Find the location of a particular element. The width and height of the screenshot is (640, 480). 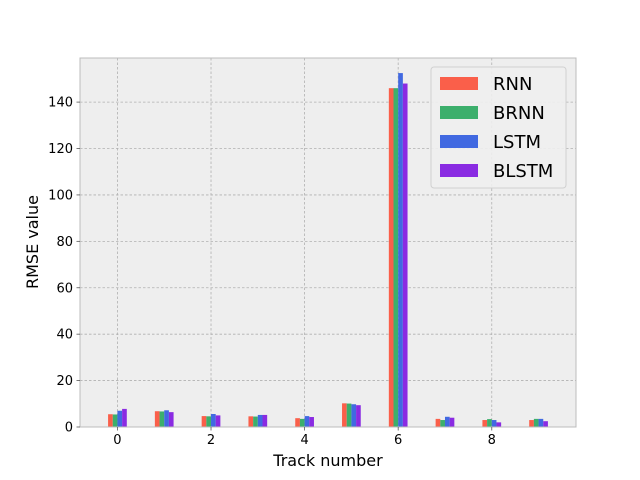

legend-swatch-rnn is located at coordinates (459, 83).